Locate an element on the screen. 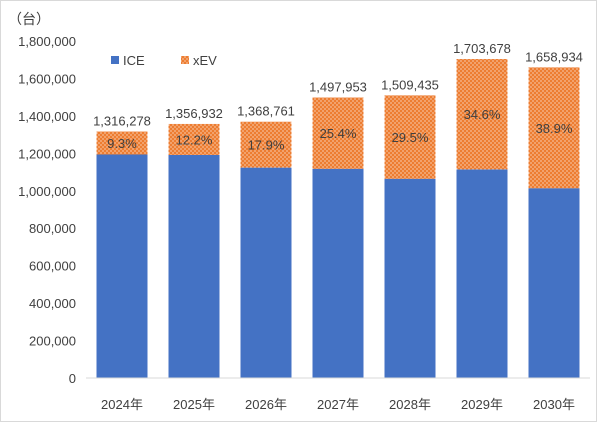  x-tick-label: 2025年 is located at coordinates (194, 404).